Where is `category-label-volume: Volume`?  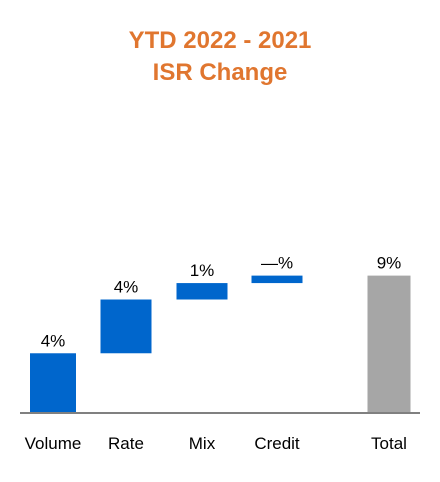 category-label-volume: Volume is located at coordinates (53, 443).